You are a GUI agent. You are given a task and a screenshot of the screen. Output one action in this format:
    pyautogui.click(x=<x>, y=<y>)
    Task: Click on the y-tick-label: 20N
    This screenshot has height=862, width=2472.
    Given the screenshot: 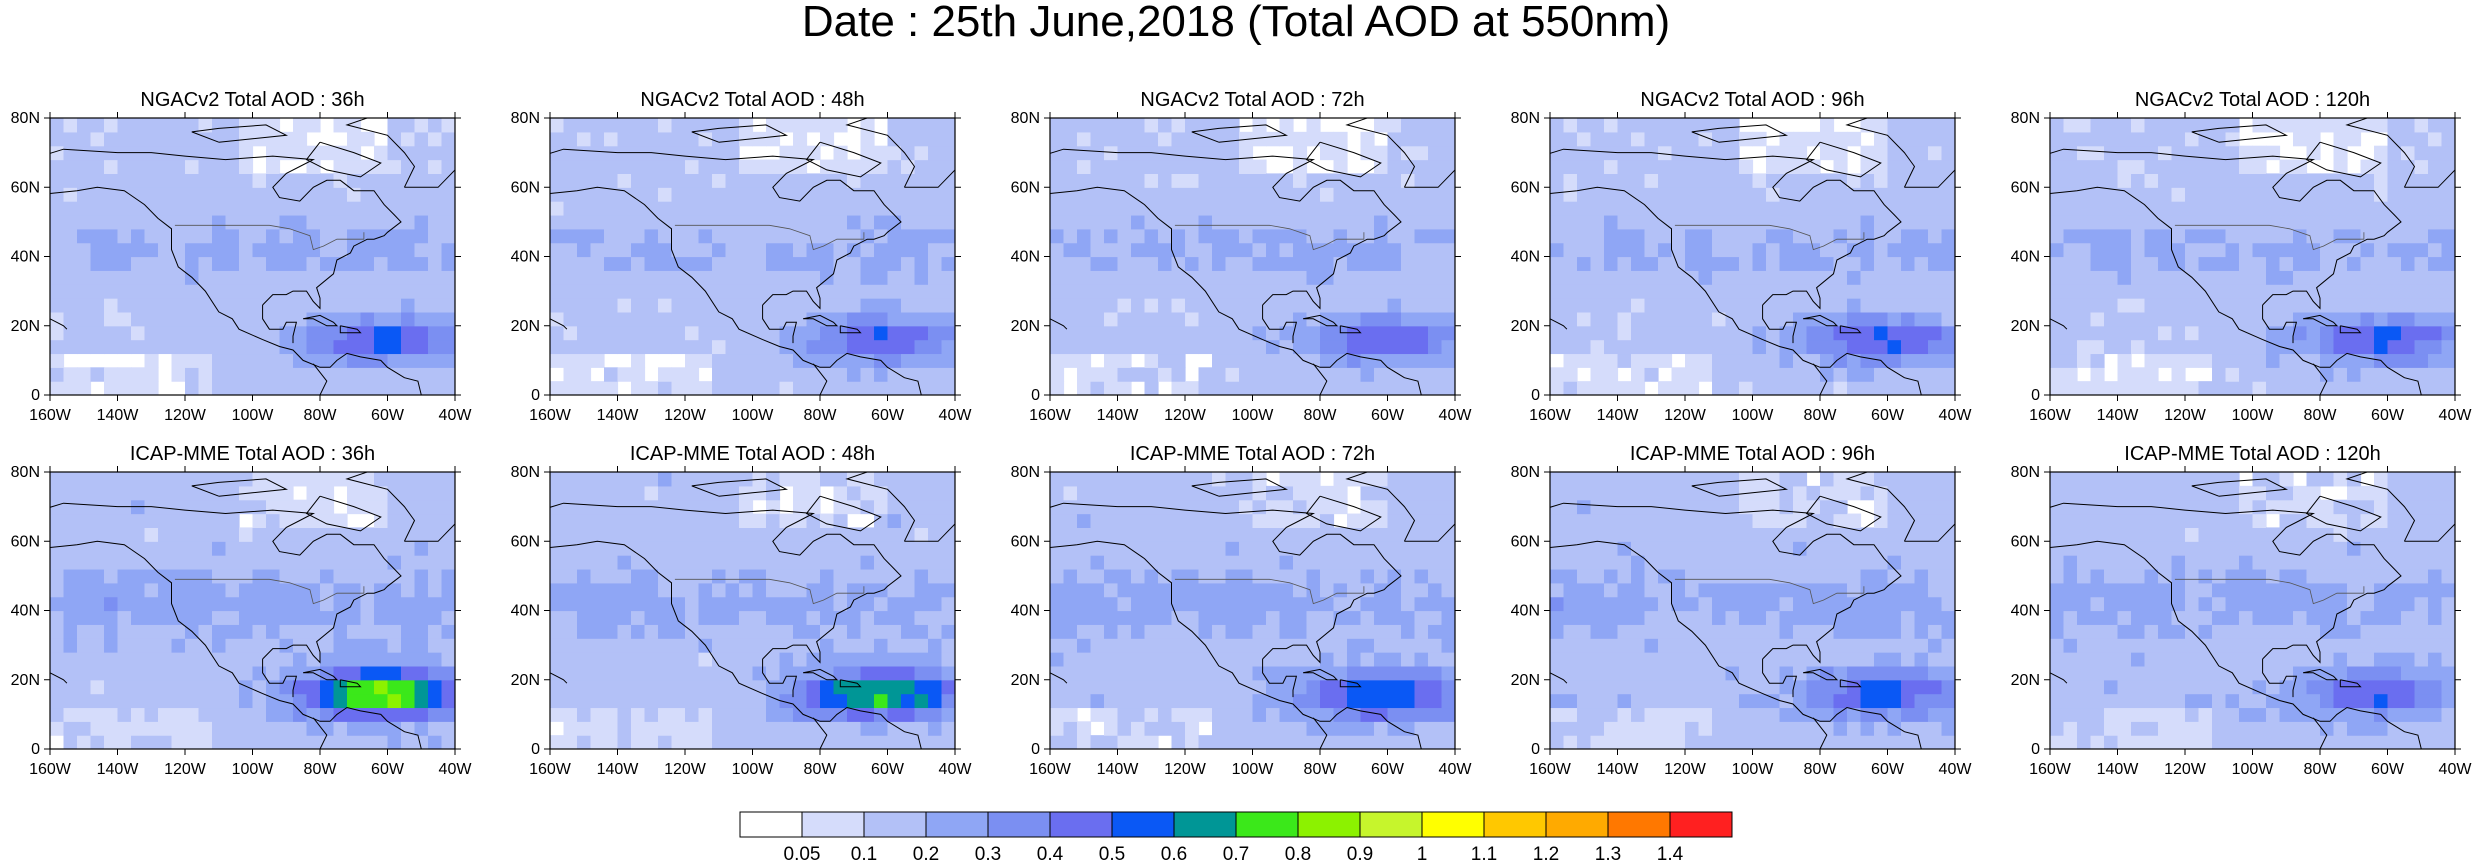 What is the action you would take?
    pyautogui.click(x=525, y=326)
    